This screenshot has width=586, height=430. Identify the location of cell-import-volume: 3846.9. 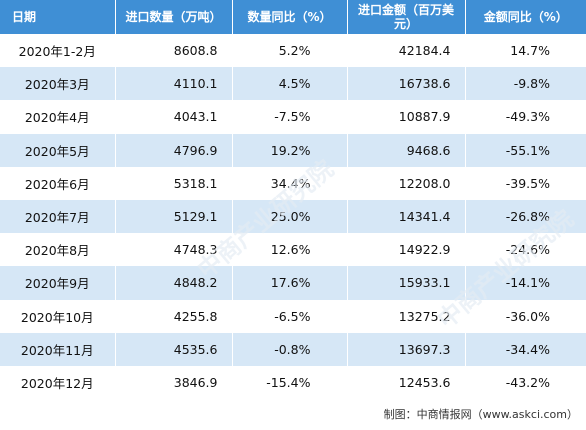
(174, 382).